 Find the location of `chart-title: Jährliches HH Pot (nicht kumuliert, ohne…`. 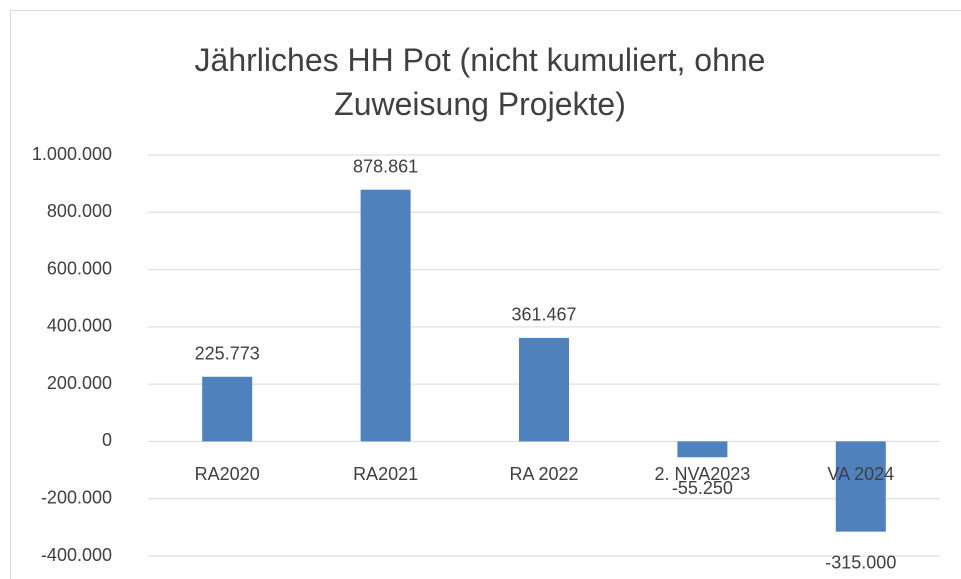

chart-title: Jährliches HH Pot (nicht kumuliert, ohne… is located at coordinates (480, 82).